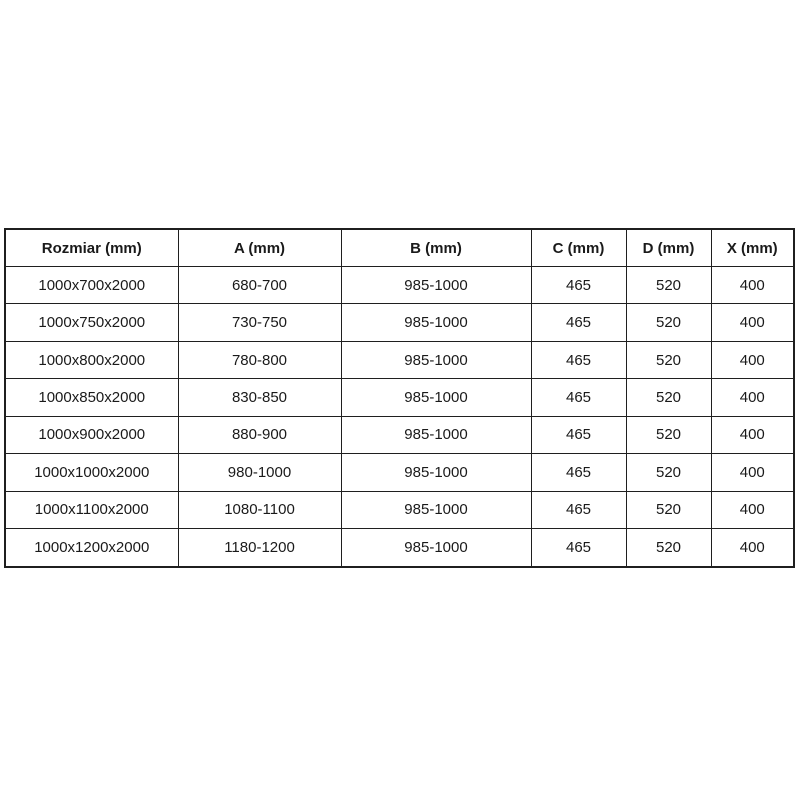 The height and width of the screenshot is (800, 800). What do you see at coordinates (259, 397) in the screenshot?
I see `table-cell: 830-850` at bounding box center [259, 397].